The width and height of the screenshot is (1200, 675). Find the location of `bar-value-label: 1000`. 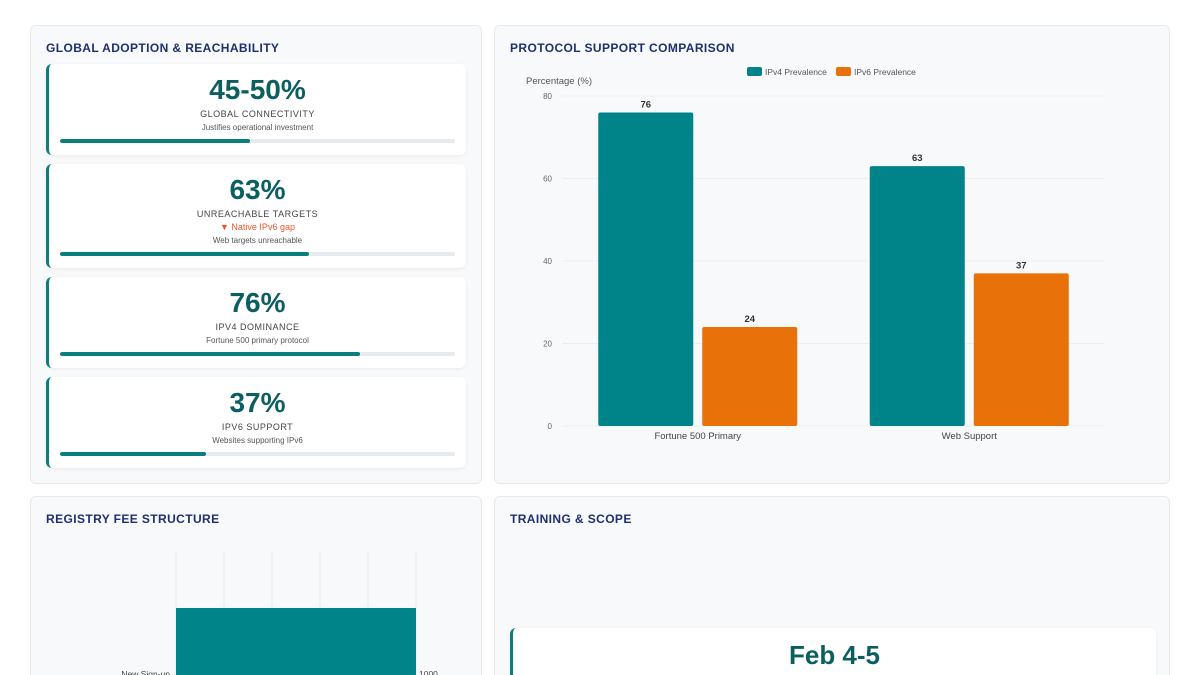

bar-value-label: 1000 is located at coordinates (428, 672).